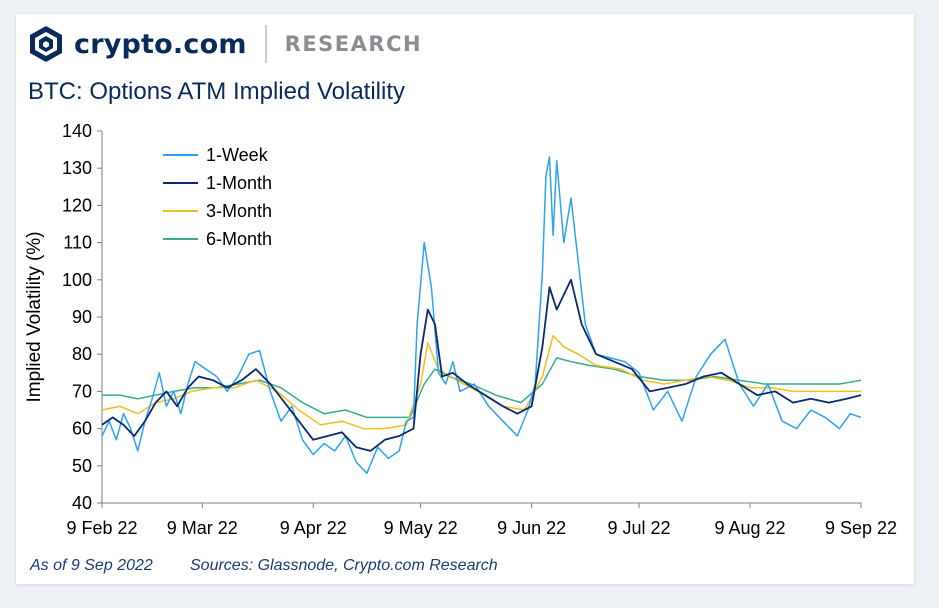  What do you see at coordinates (239, 211) in the screenshot?
I see `legend-label-3-month: 3-Month` at bounding box center [239, 211].